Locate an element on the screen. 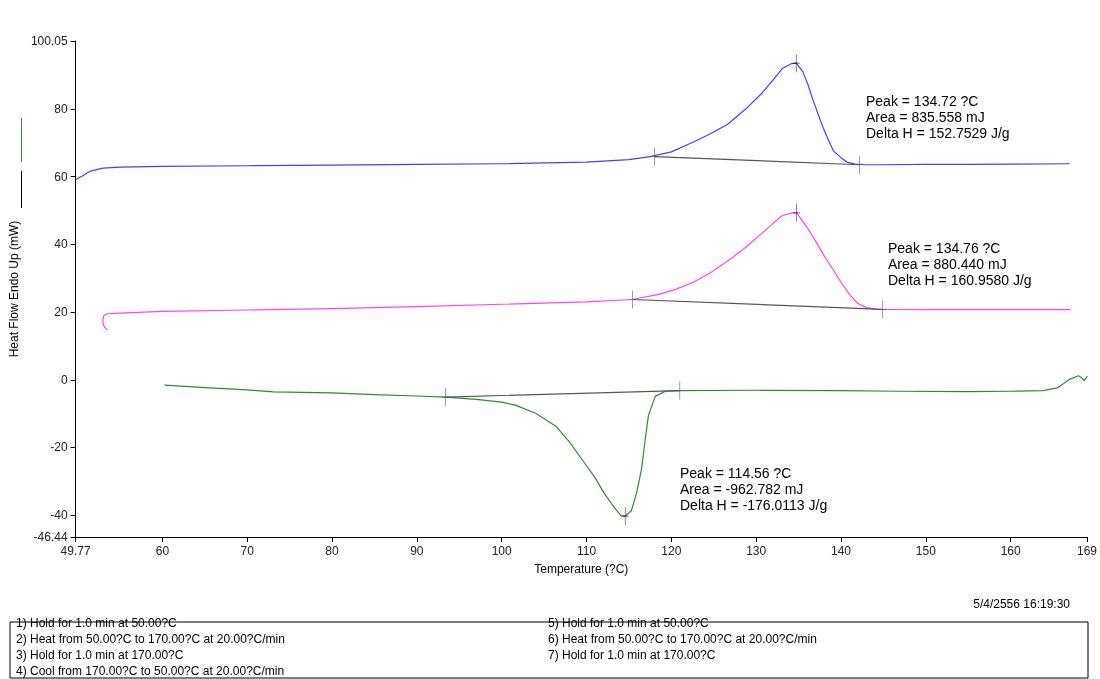 This screenshot has width=1100, height=679. text: 5/4/2556 16:19:30 is located at coordinates (1022, 604).